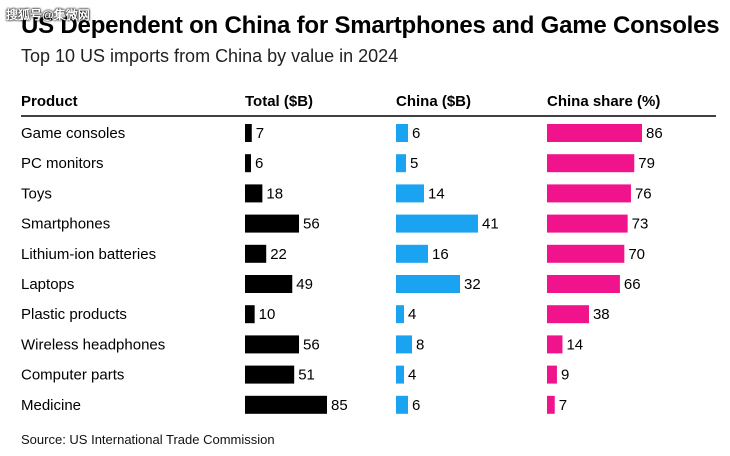 This screenshot has width=730, height=456. Describe the element at coordinates (51, 405) in the screenshot. I see `category-label: Medicine` at that location.